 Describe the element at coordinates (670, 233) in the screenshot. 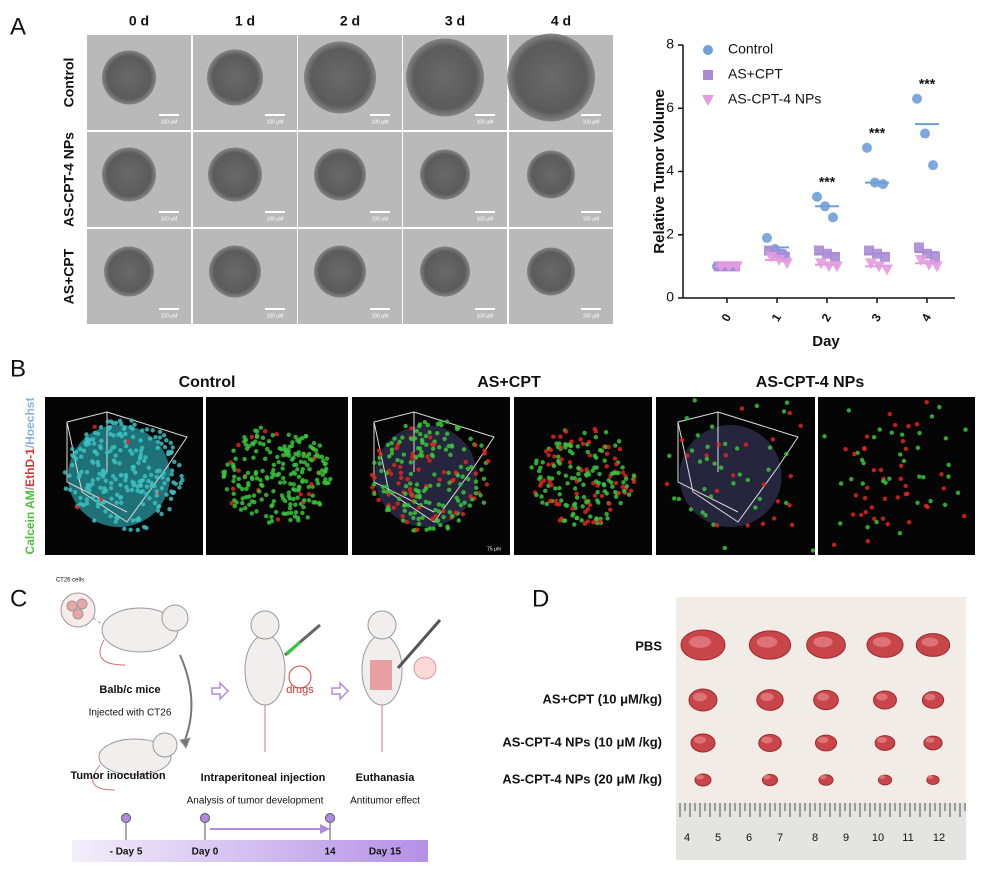

I see `y-tick-label: 2` at that location.